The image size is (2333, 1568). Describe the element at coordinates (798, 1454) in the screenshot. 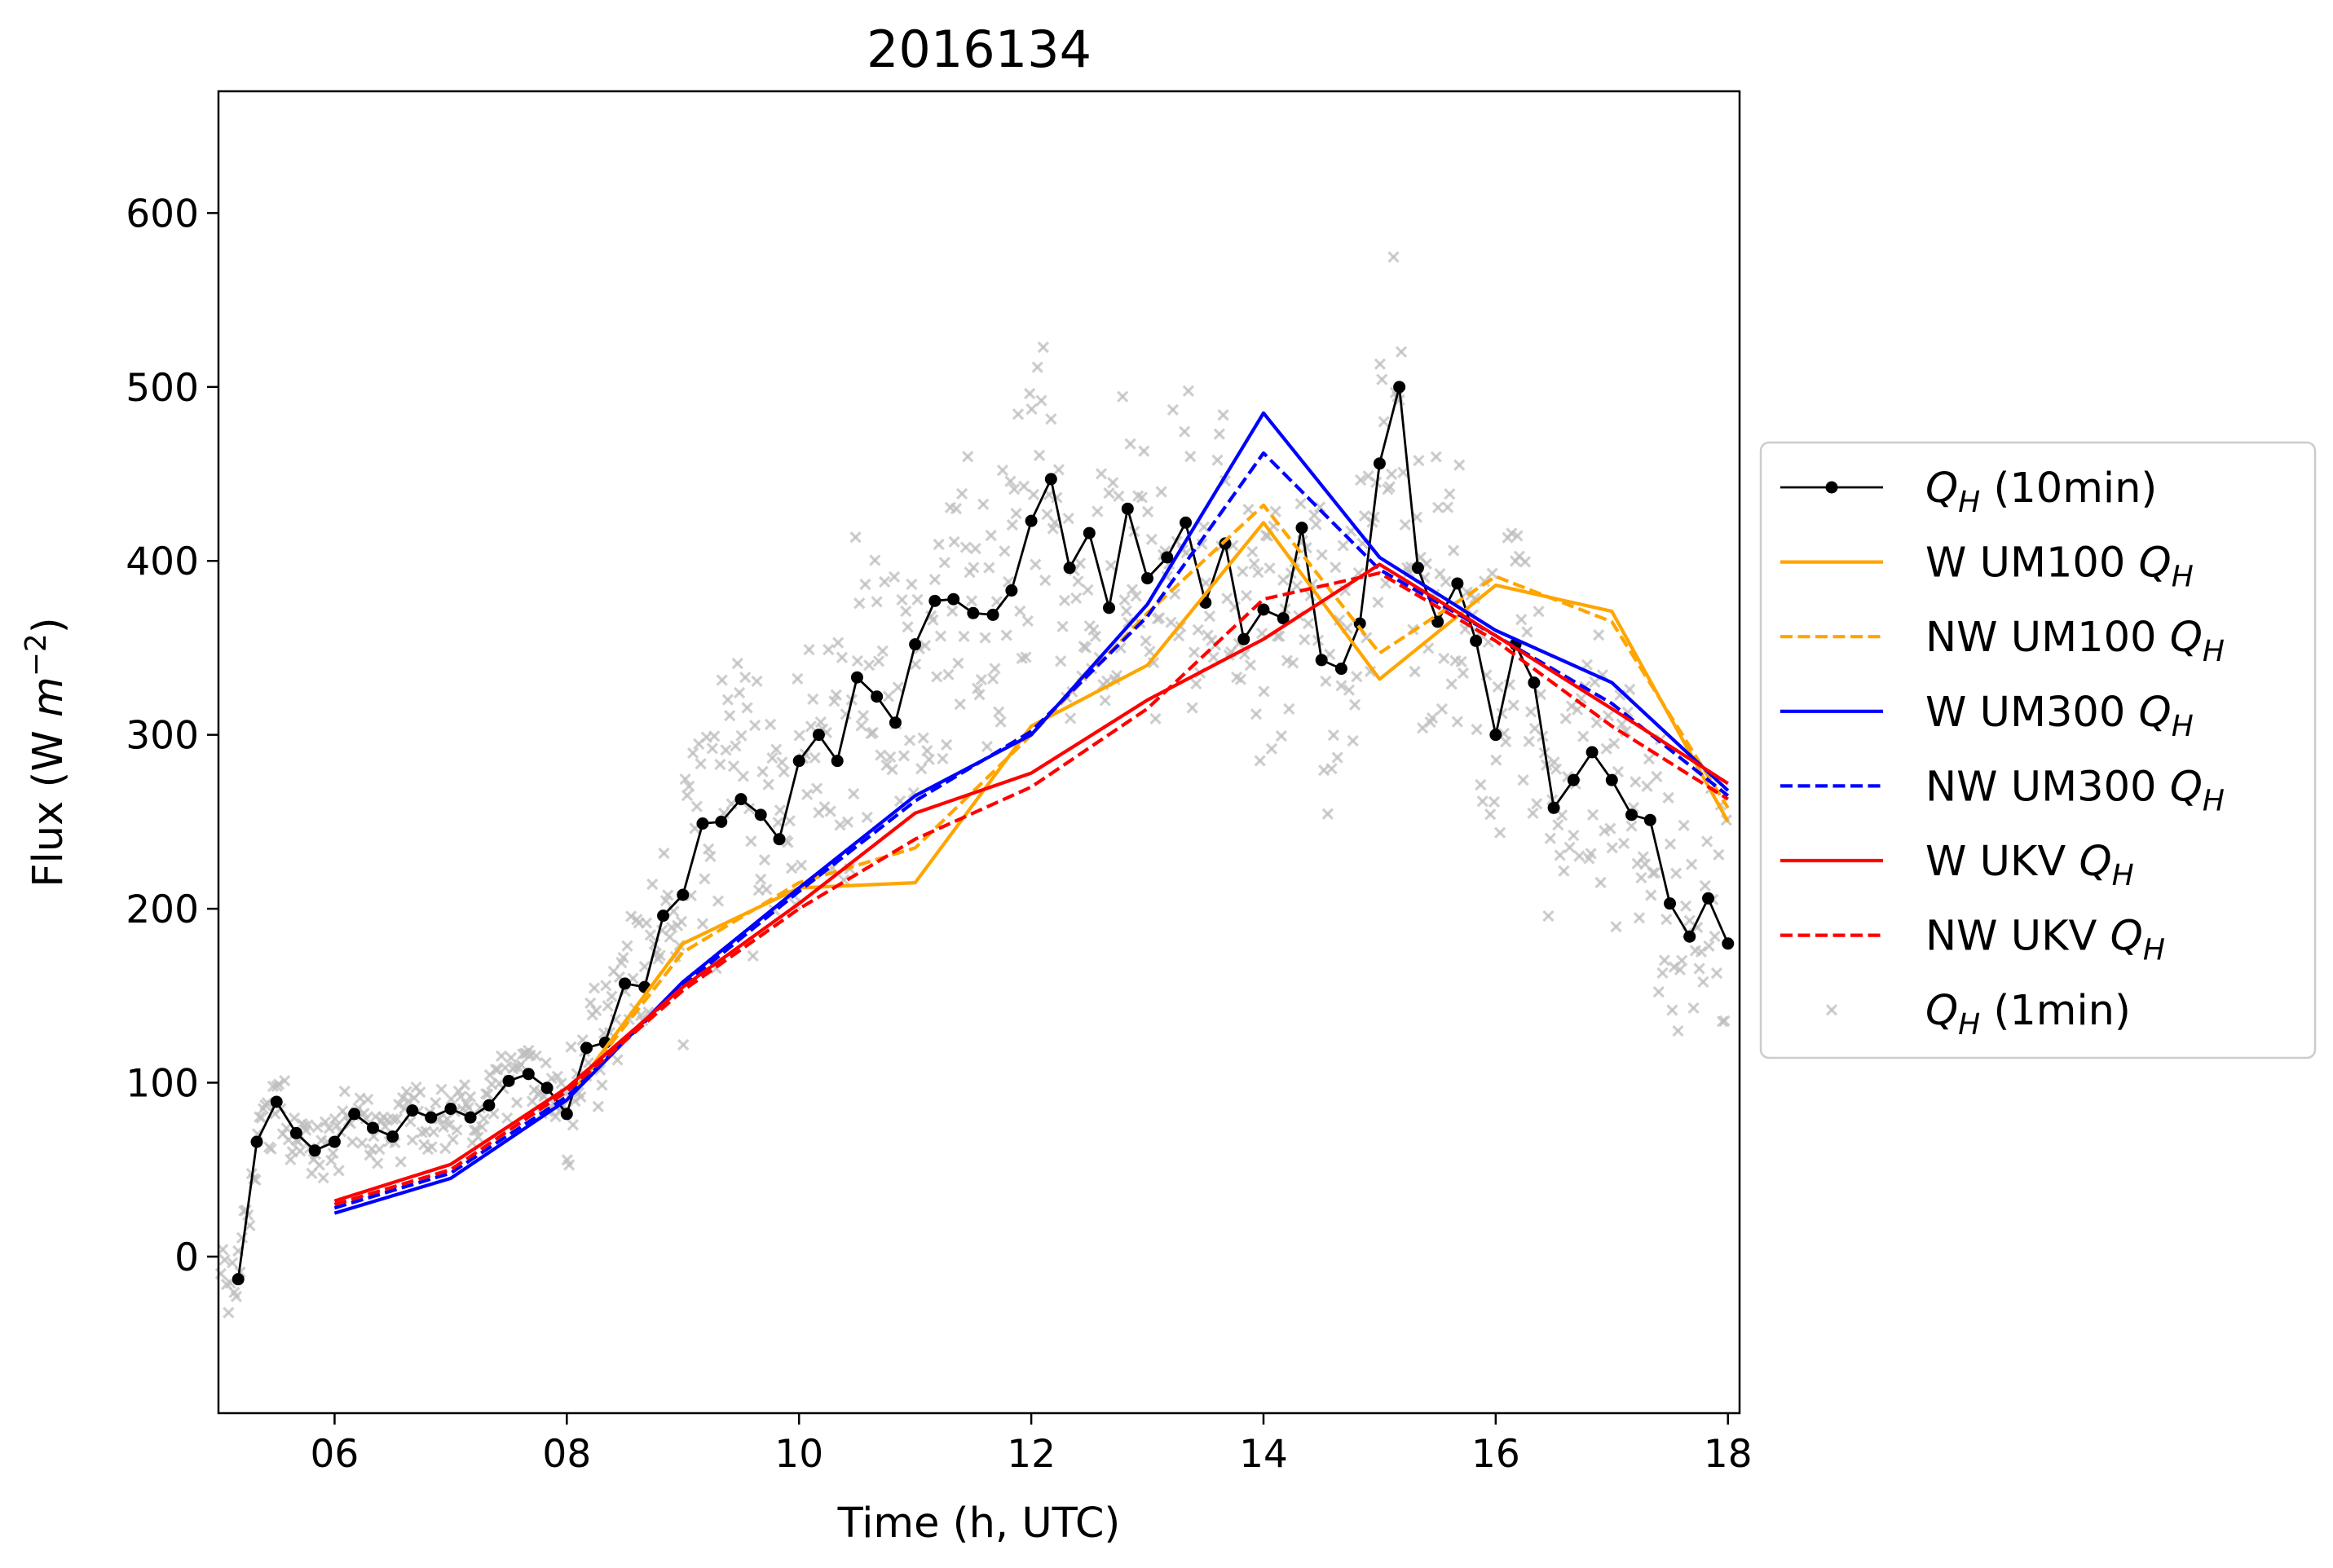

I see `x-tick-label: 10` at that location.